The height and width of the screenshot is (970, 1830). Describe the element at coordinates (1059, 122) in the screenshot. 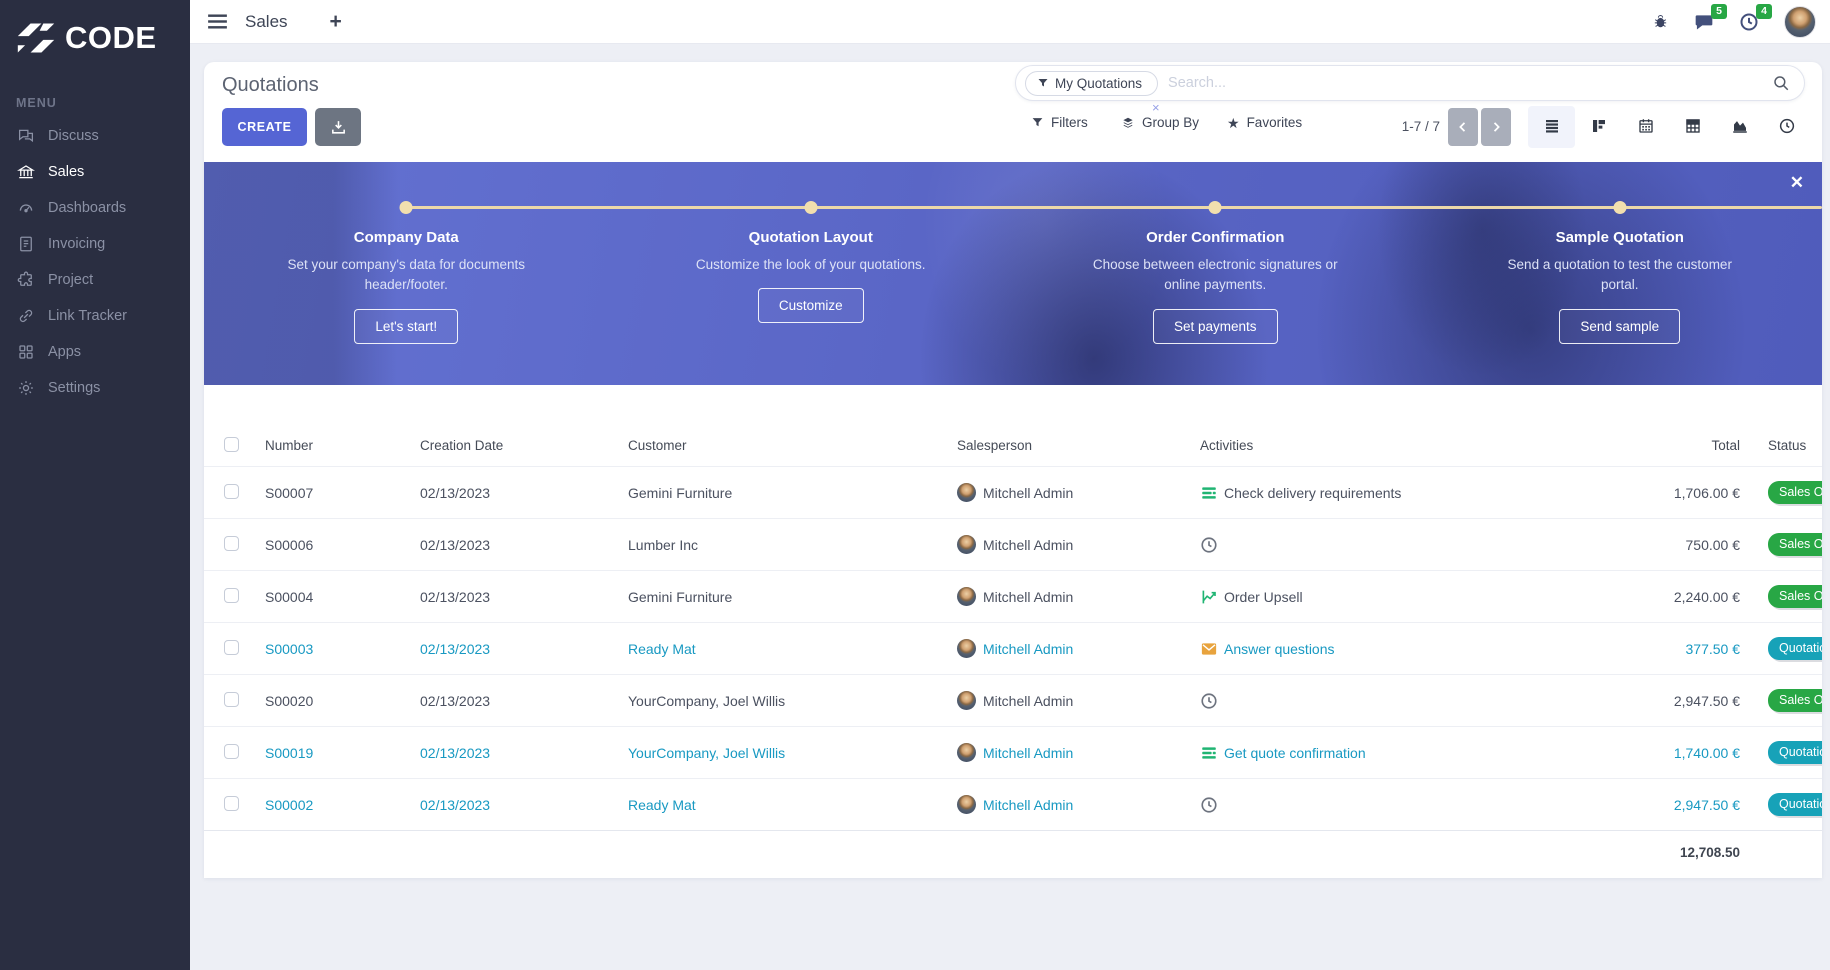

I see `filters-button: Filters` at that location.